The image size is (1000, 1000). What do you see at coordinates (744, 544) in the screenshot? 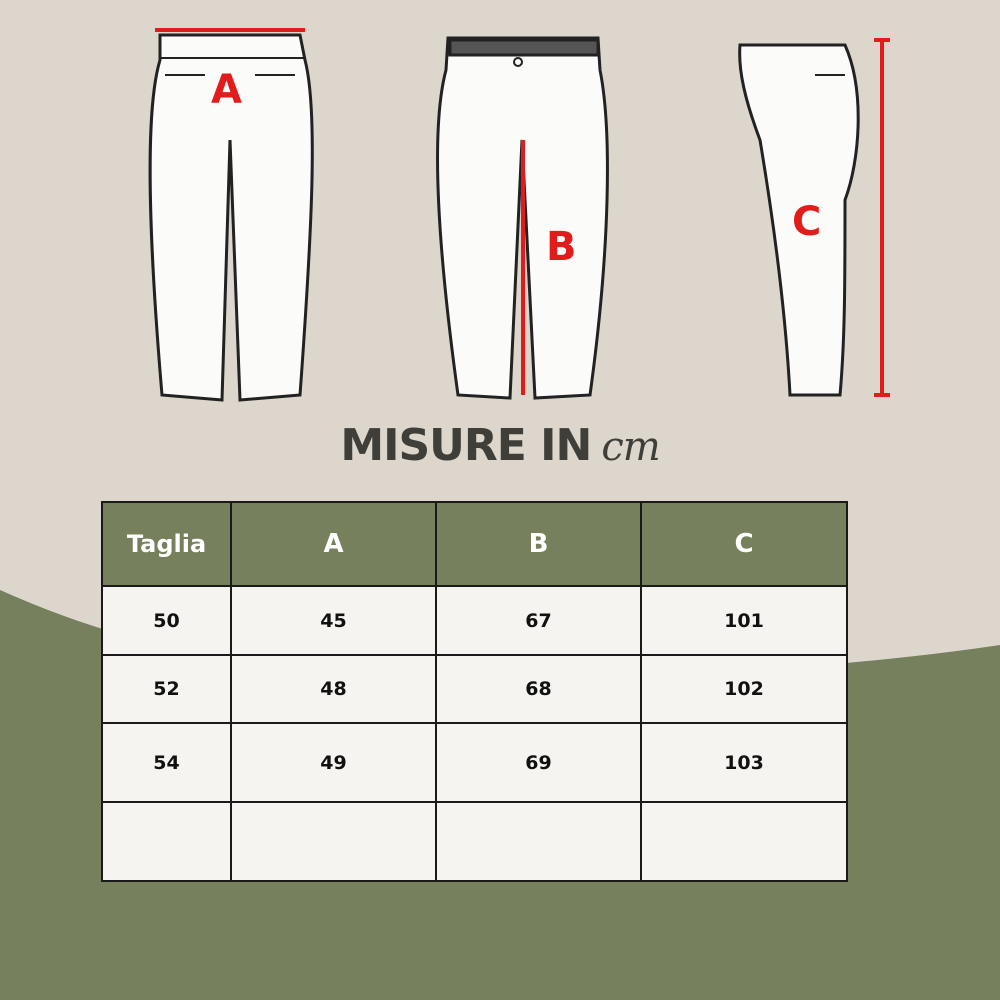
I see `header-c: C` at bounding box center [744, 544].